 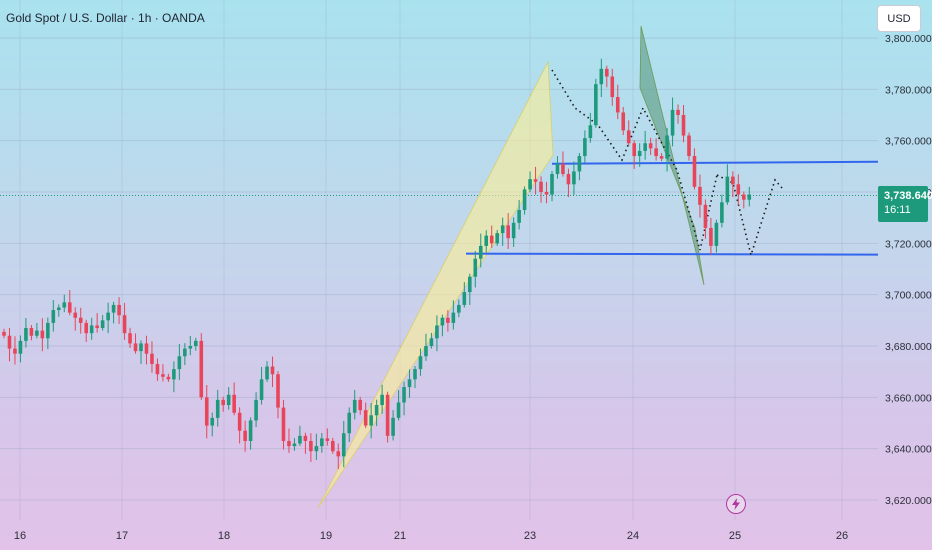 What do you see at coordinates (735, 536) in the screenshot?
I see `x-tick-label: 25` at bounding box center [735, 536].